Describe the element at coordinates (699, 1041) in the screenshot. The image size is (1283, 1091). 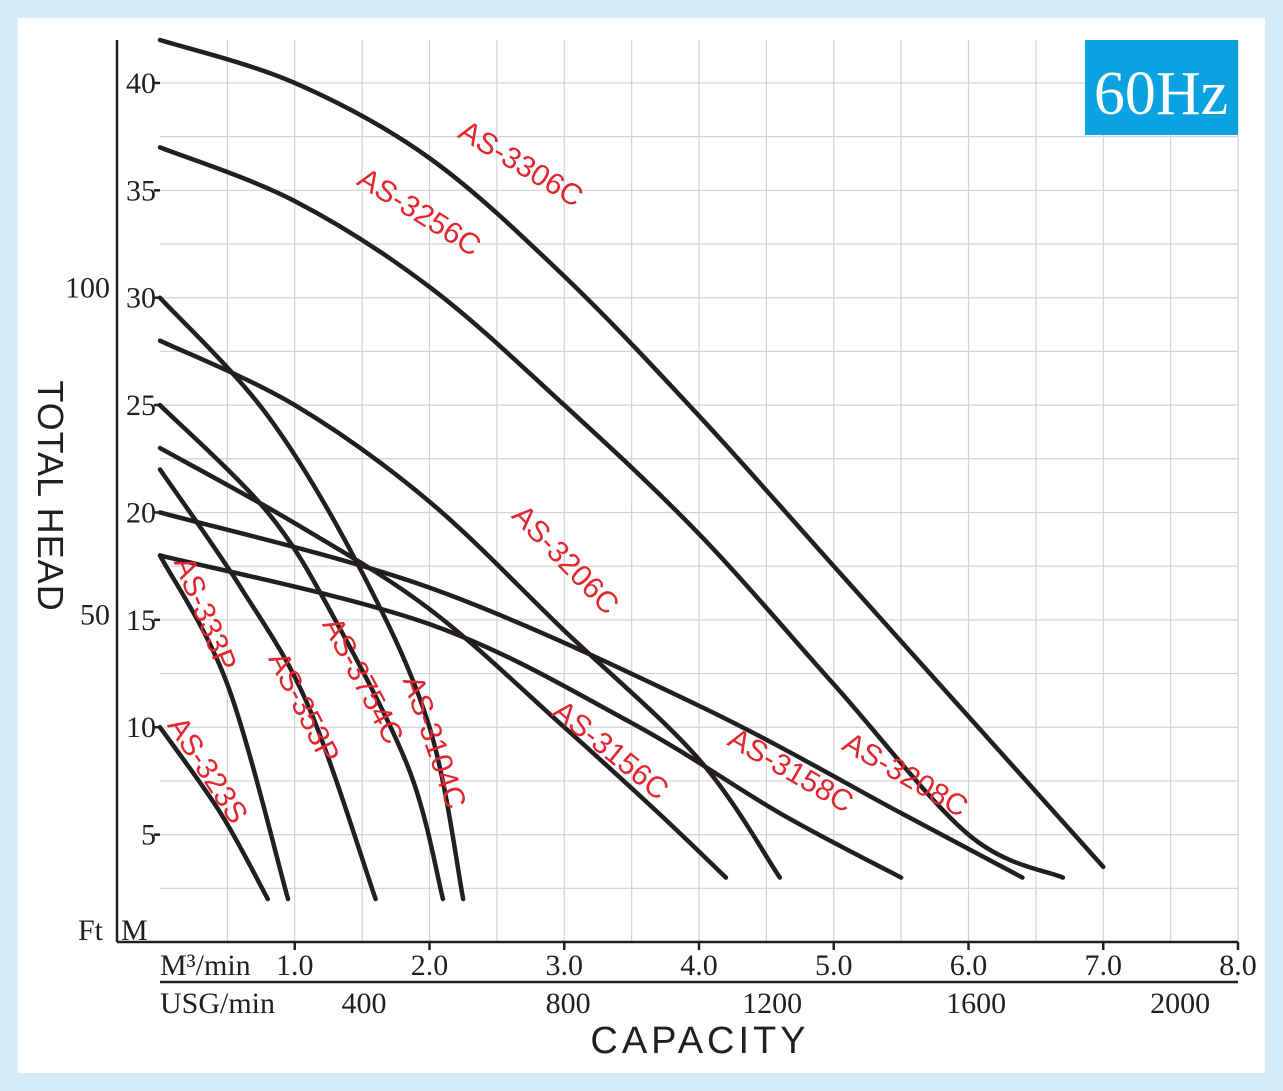
I see `x-axis-title: CAPACITY` at that location.